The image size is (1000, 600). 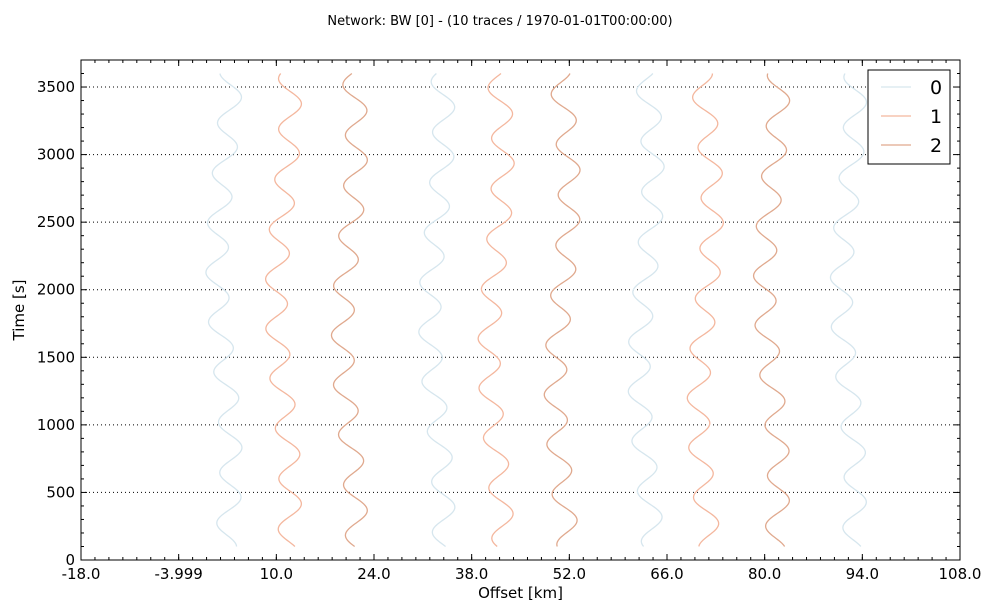 I want to click on y-axis-label: Time [s], so click(x=19, y=311).